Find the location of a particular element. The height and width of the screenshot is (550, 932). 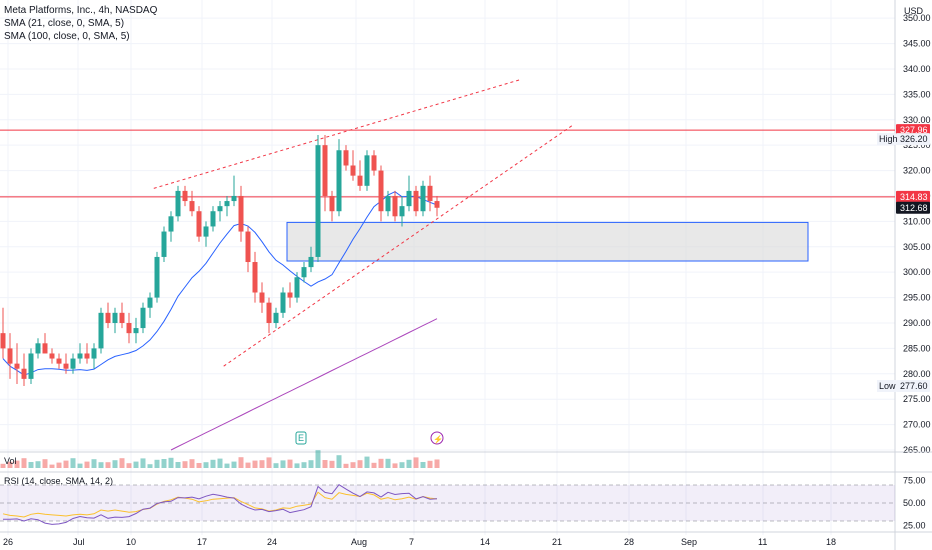

time-tick-label: 26 is located at coordinates (8, 542).